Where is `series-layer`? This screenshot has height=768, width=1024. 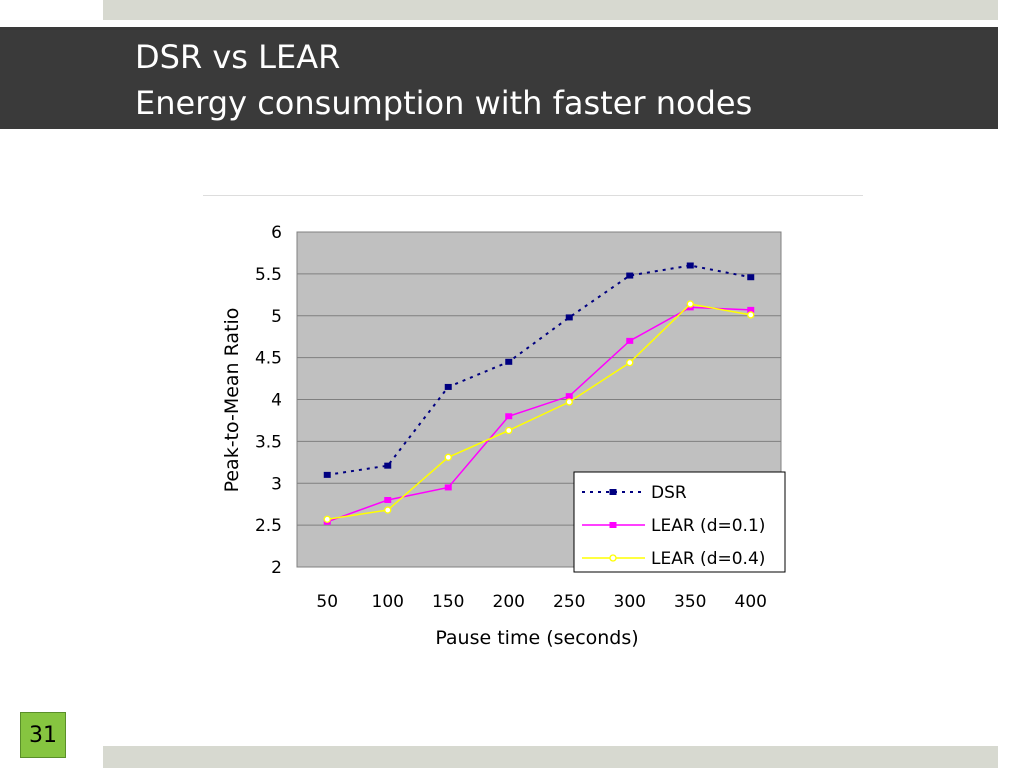
series-layer is located at coordinates (539, 393).